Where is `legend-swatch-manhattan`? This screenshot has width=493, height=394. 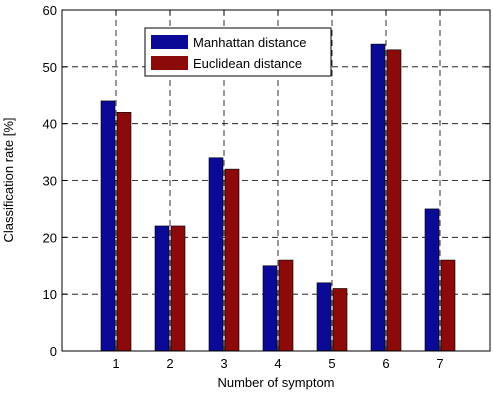
legend-swatch-manhattan is located at coordinates (169, 42).